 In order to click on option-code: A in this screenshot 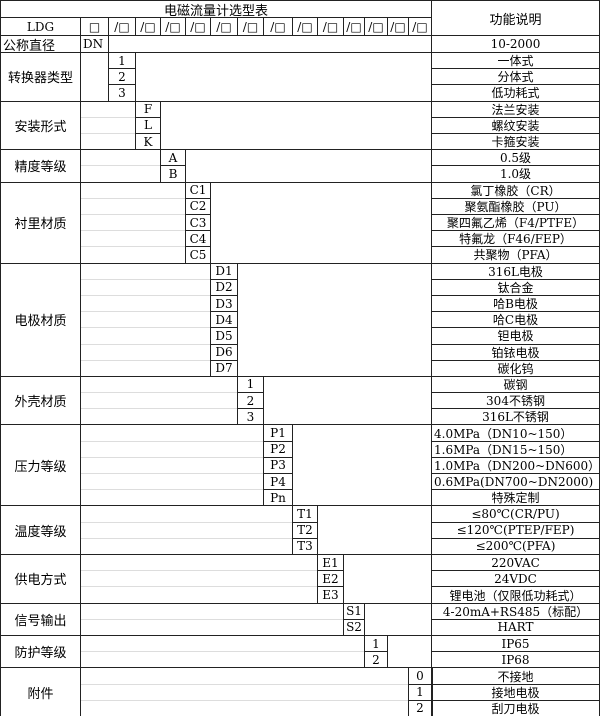, I will do `click(173, 158)`.